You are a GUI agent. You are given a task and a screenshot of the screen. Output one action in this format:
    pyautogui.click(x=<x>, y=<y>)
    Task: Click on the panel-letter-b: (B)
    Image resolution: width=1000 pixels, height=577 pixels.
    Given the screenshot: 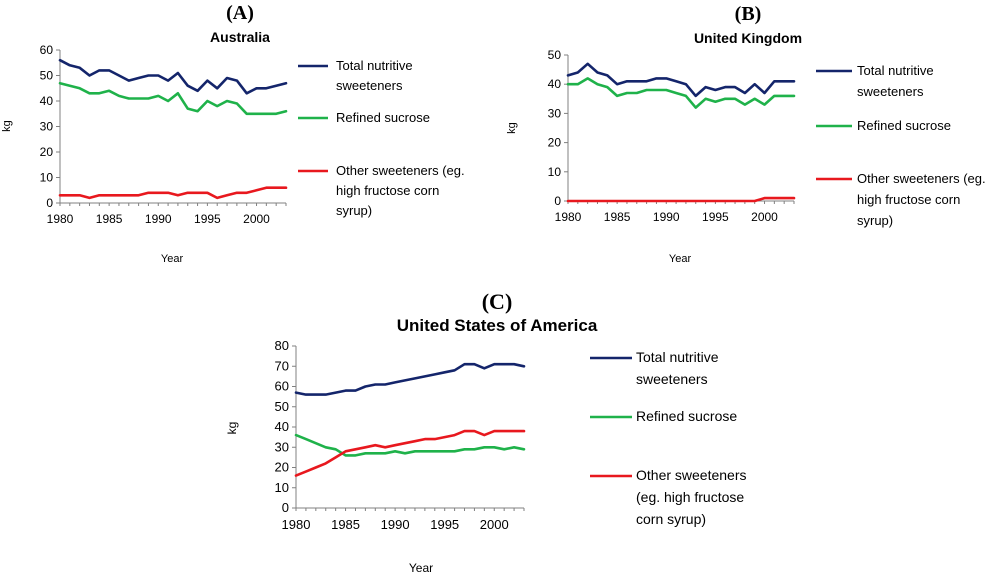 What is the action you would take?
    pyautogui.click(x=748, y=14)
    